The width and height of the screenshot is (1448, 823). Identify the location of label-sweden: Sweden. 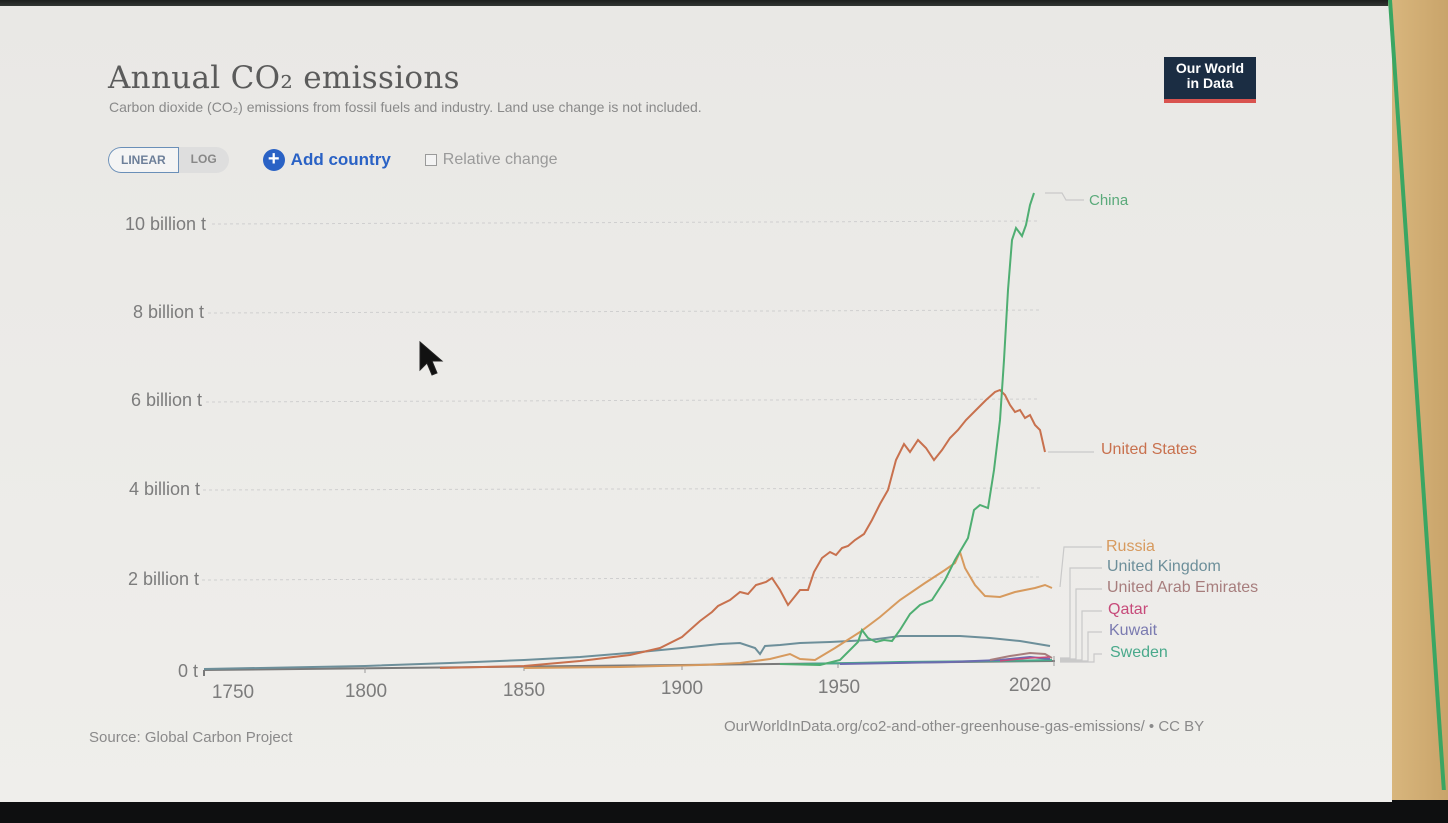
(1139, 652).